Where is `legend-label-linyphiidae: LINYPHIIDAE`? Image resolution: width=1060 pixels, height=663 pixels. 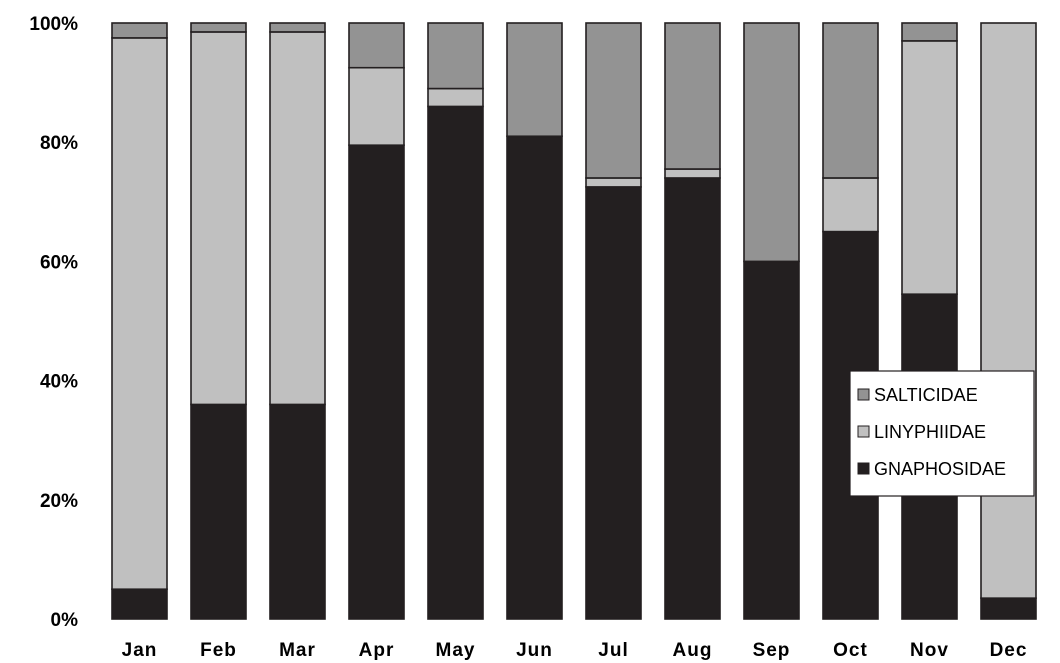 legend-label-linyphiidae: LINYPHIIDAE is located at coordinates (930, 432).